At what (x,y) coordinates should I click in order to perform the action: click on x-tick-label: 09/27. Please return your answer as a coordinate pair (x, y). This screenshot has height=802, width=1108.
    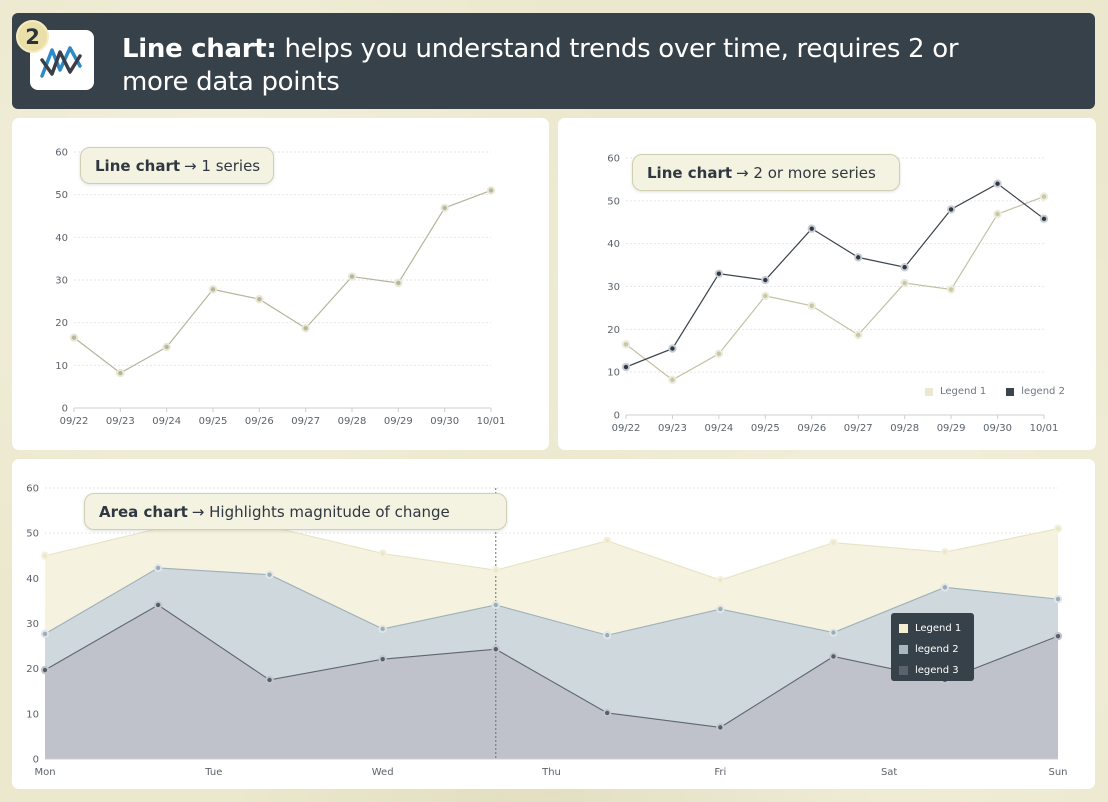
    Looking at the image, I should click on (858, 428).